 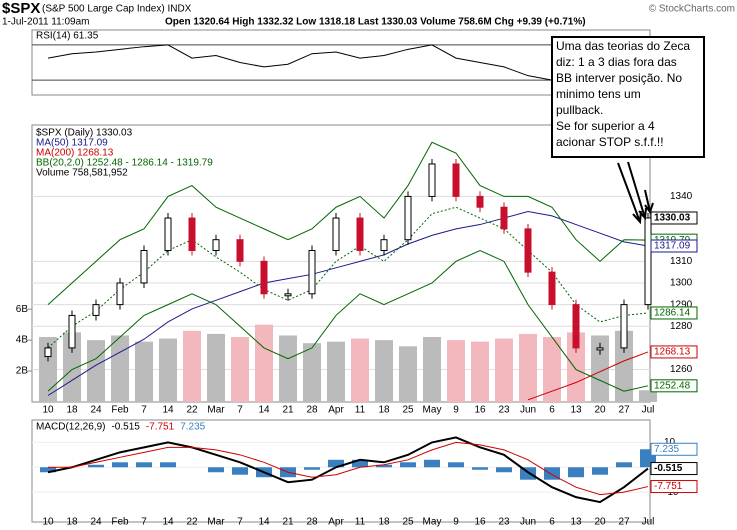 What do you see at coordinates (528, 522) in the screenshot?
I see `x-tick-label: Jun` at bounding box center [528, 522].